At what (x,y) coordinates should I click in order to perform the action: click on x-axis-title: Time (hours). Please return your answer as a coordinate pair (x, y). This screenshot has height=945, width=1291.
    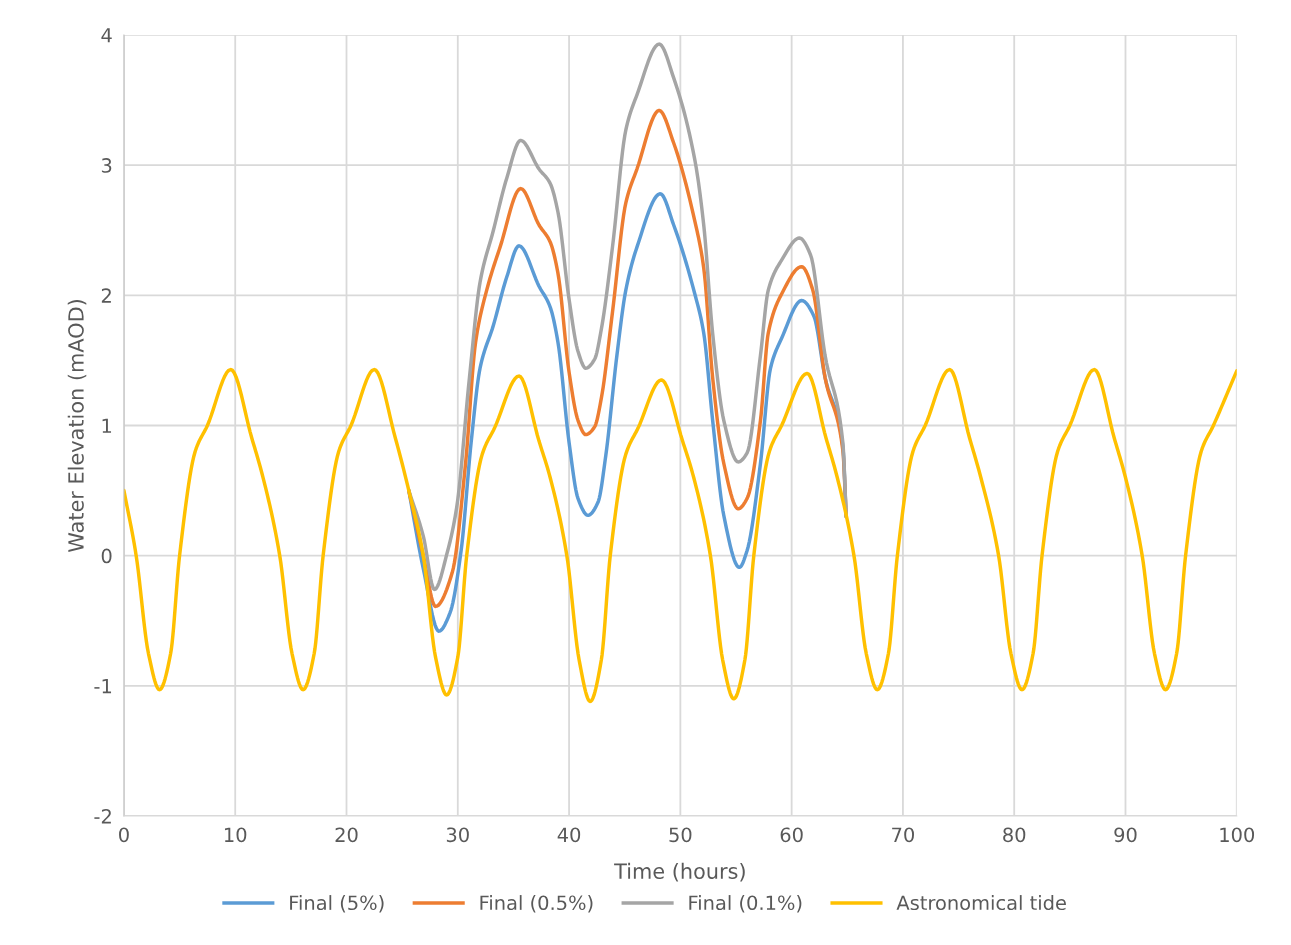
    Looking at the image, I should click on (679, 872).